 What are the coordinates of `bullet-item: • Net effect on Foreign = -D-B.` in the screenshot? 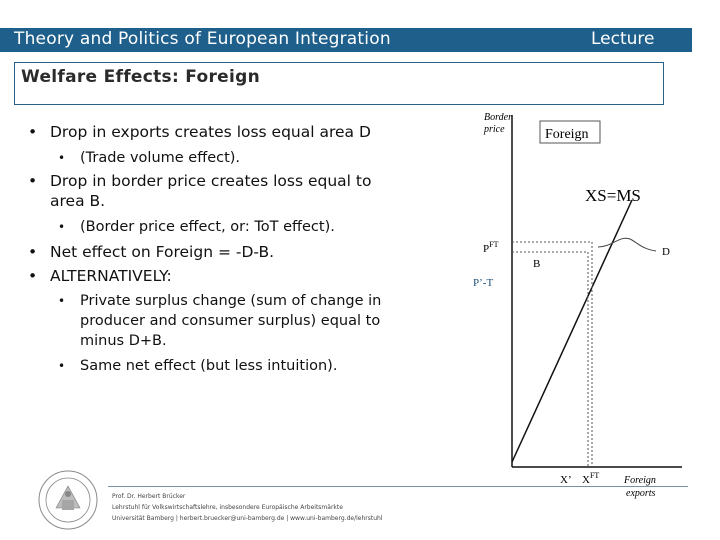 It's located at (248, 252).